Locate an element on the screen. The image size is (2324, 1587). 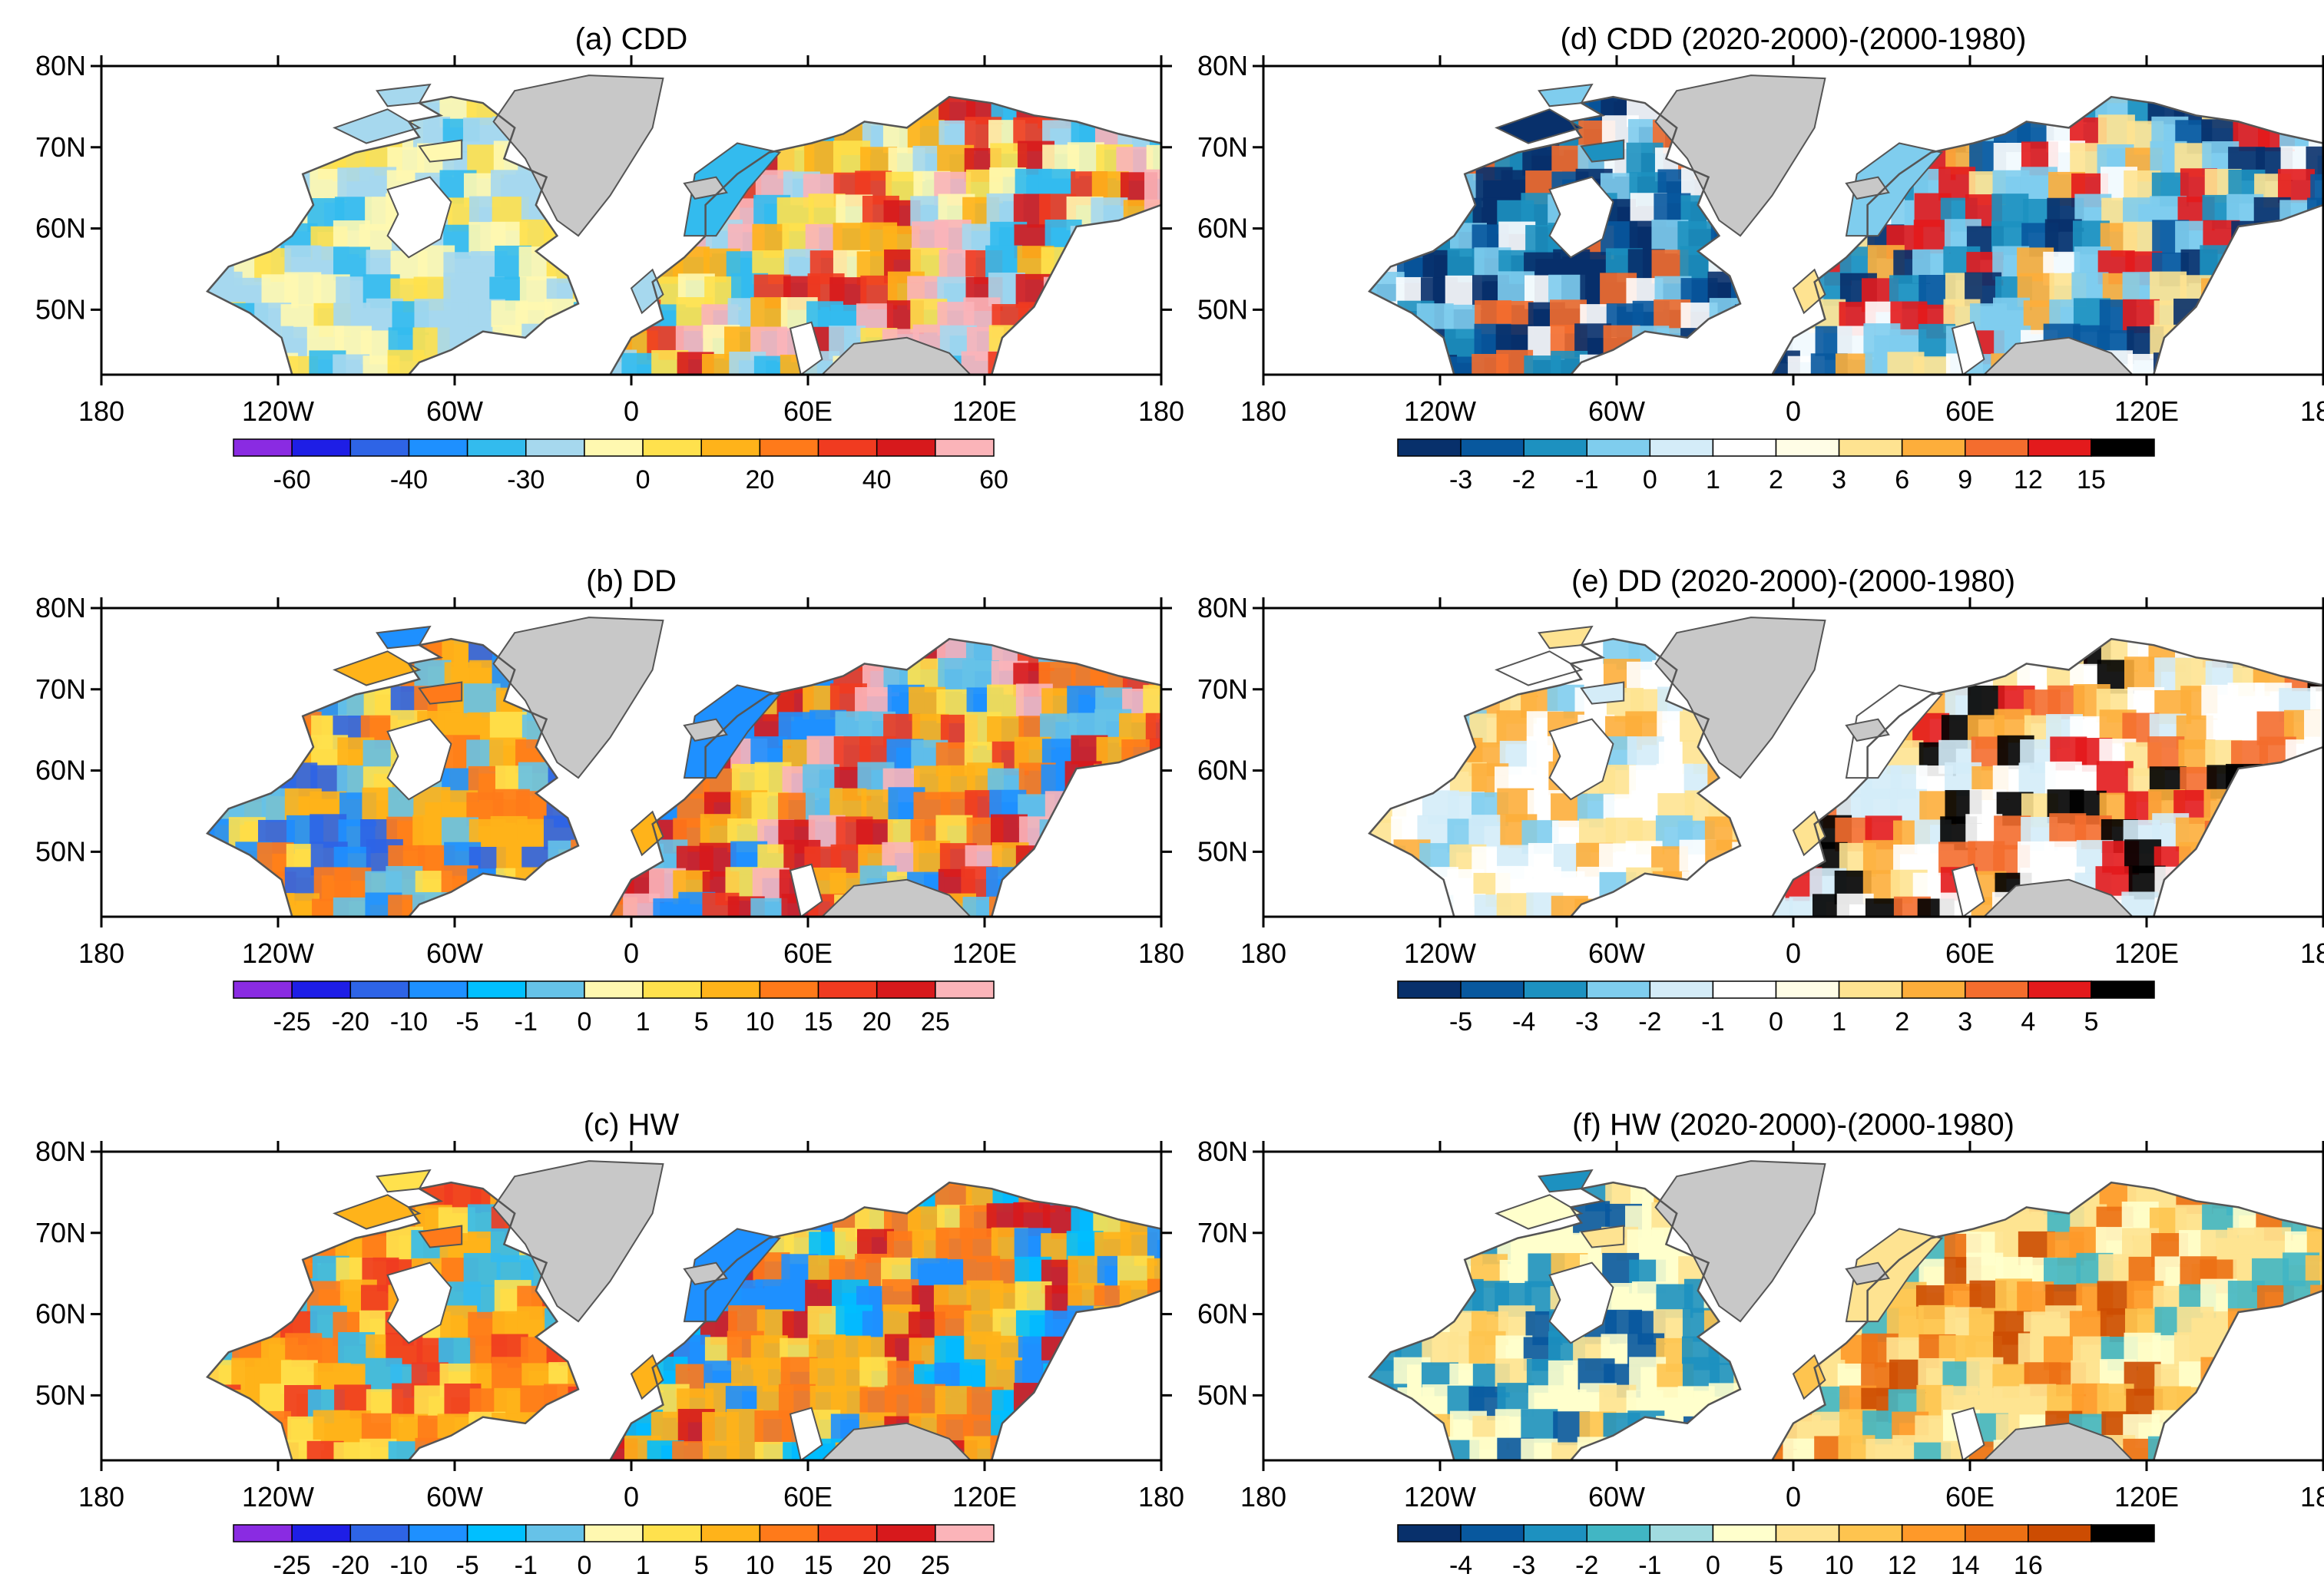
colorbar-label: -30 is located at coordinates (526, 479).